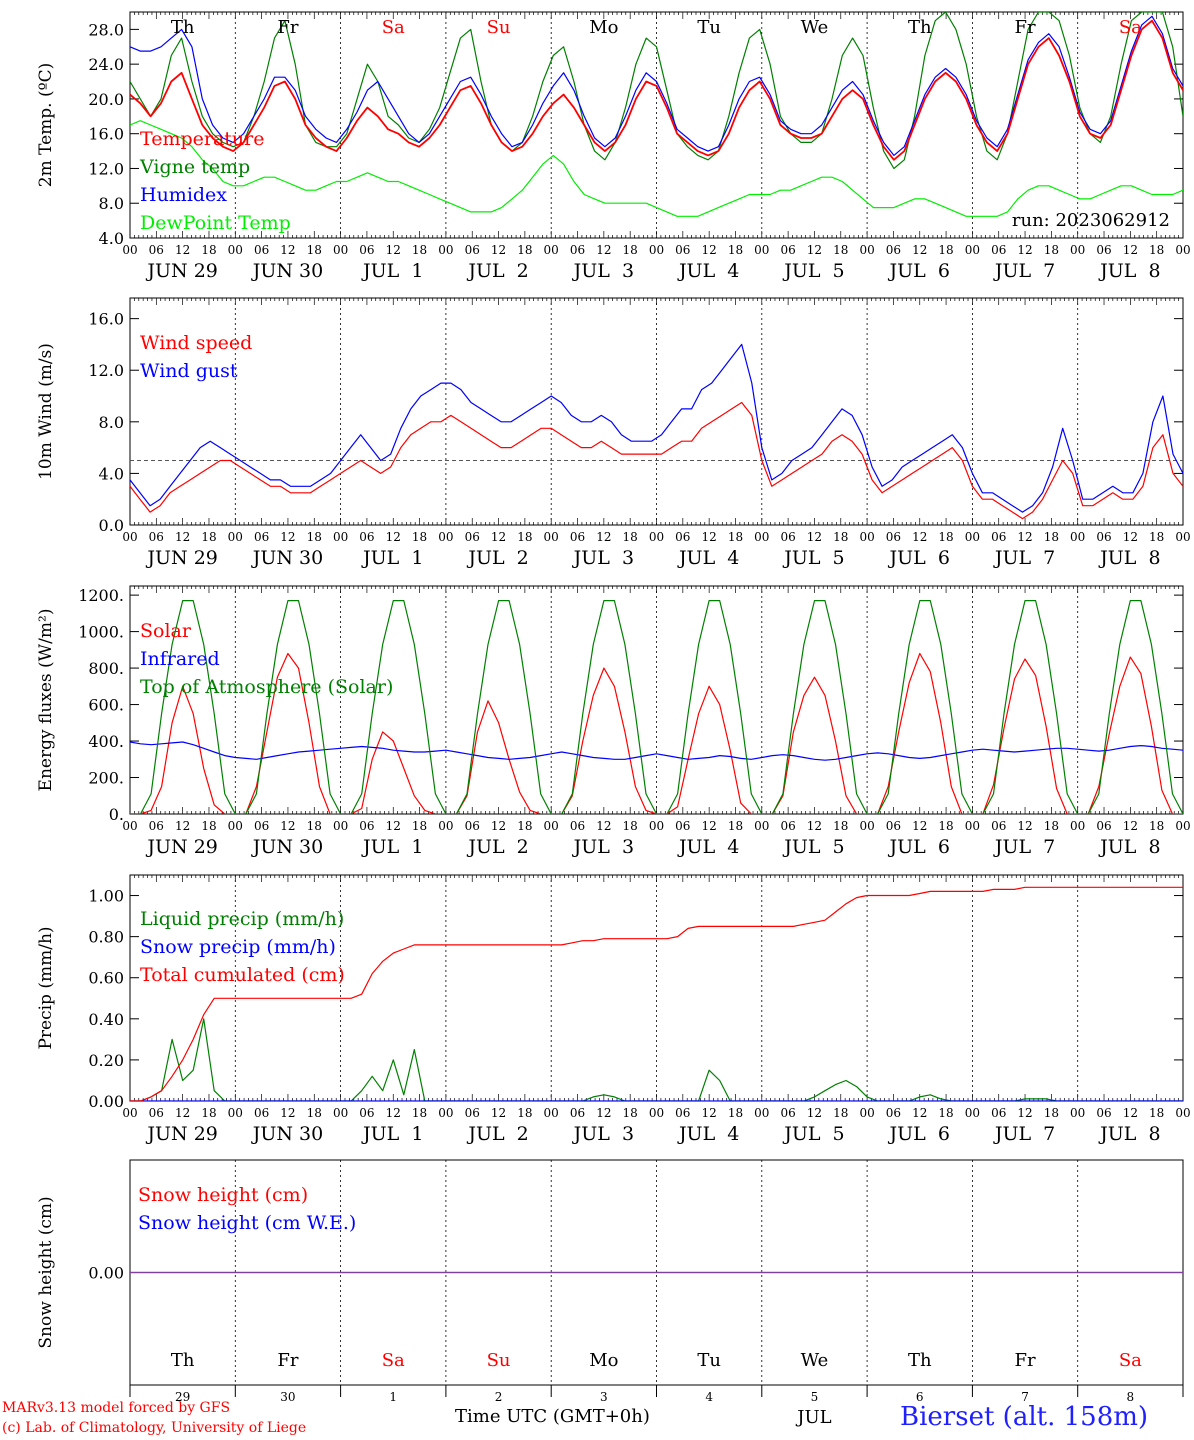 This screenshot has width=1194, height=1440. Describe the element at coordinates (656, 733) in the screenshot. I see `series-line-solar` at that location.